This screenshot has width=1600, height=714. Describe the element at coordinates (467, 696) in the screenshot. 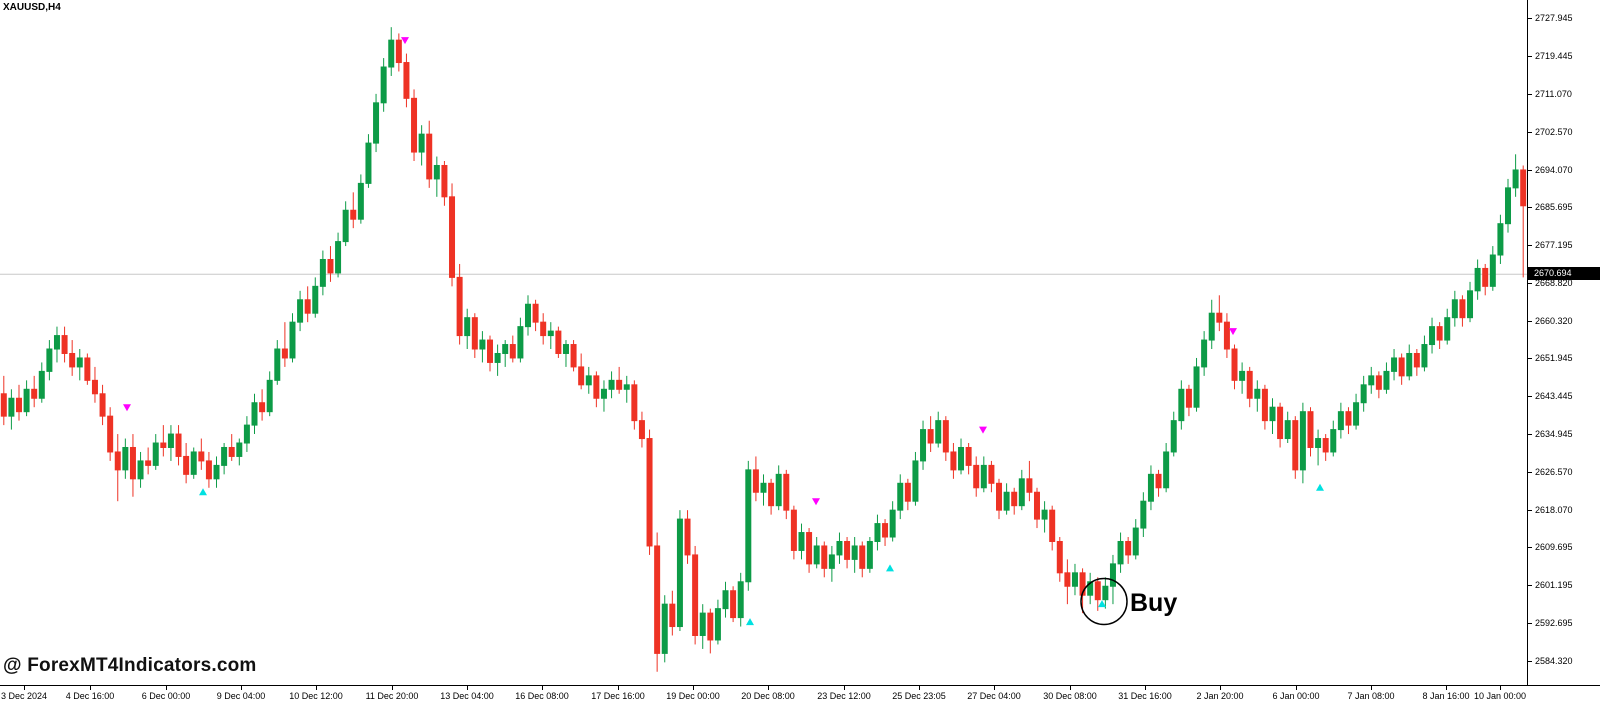

I see `time-axis-label: 13 Dec 04:00` at that location.